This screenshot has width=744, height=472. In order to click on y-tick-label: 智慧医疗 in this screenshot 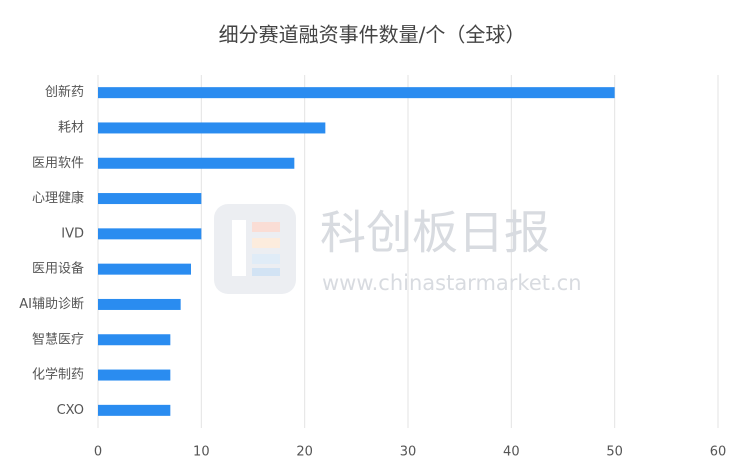, I will do `click(58, 339)`.